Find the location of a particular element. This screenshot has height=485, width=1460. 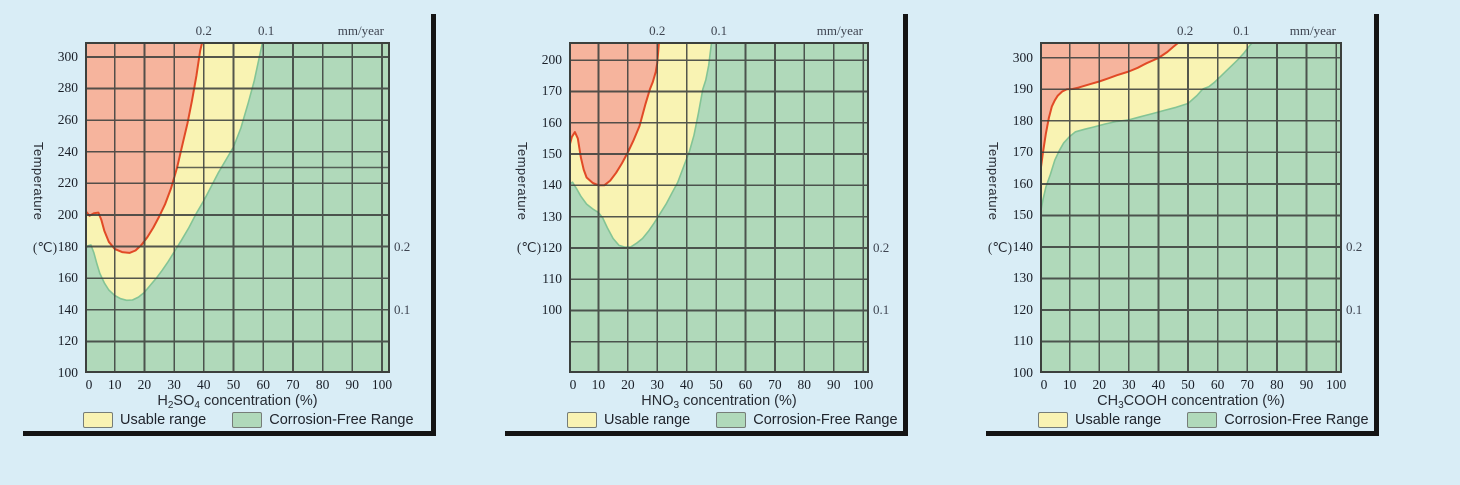

y-tick-label: 300 is located at coordinates (1022, 57).